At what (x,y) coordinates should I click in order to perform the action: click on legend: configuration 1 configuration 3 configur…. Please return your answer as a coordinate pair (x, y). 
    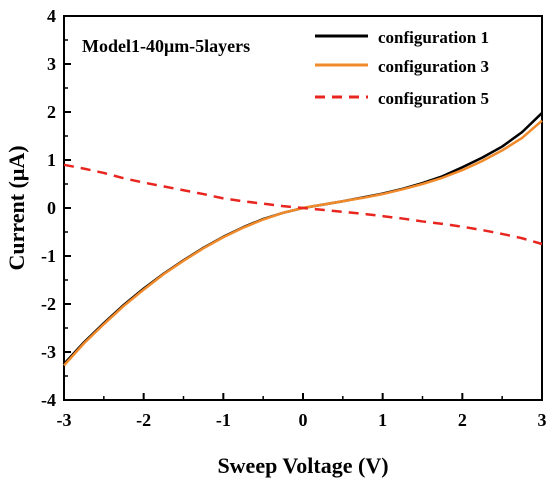
    Looking at the image, I should click on (402, 68).